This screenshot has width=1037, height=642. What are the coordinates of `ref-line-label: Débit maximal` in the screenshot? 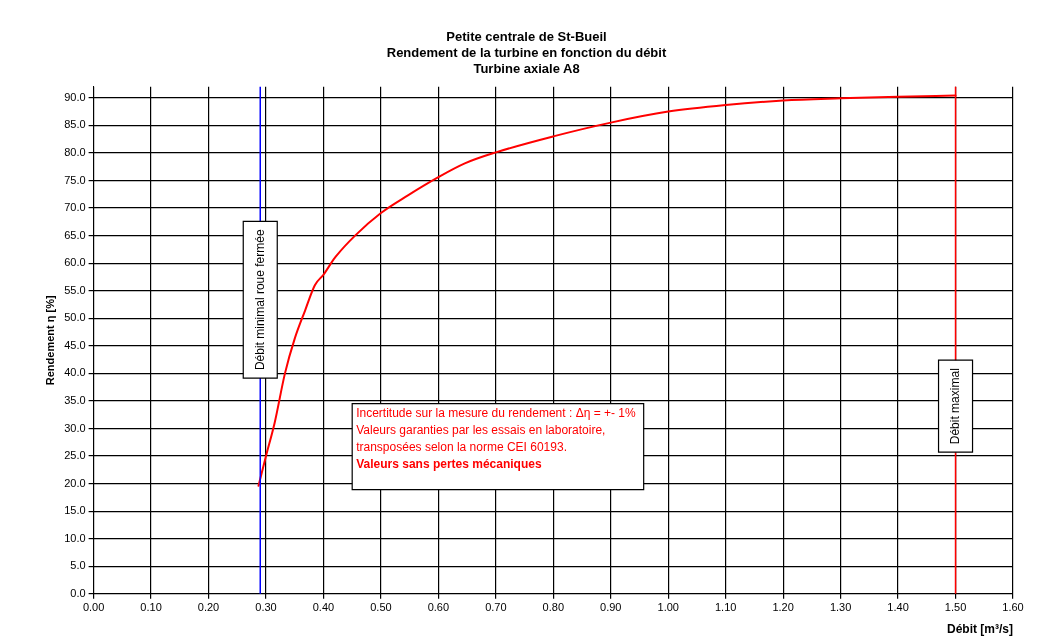 It's located at (954, 406).